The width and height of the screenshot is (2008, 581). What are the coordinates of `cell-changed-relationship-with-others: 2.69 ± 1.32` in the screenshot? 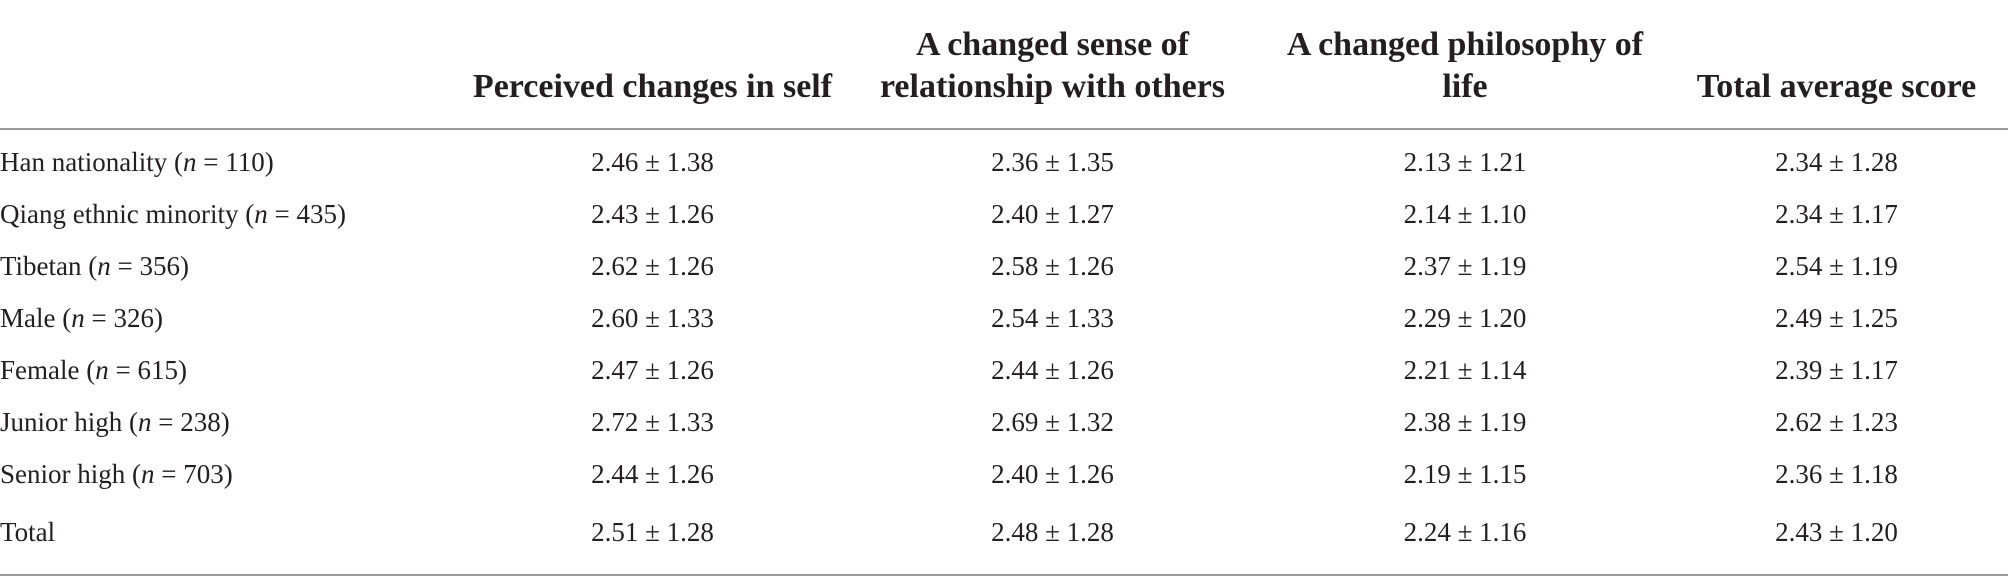 It's located at (1052, 421).